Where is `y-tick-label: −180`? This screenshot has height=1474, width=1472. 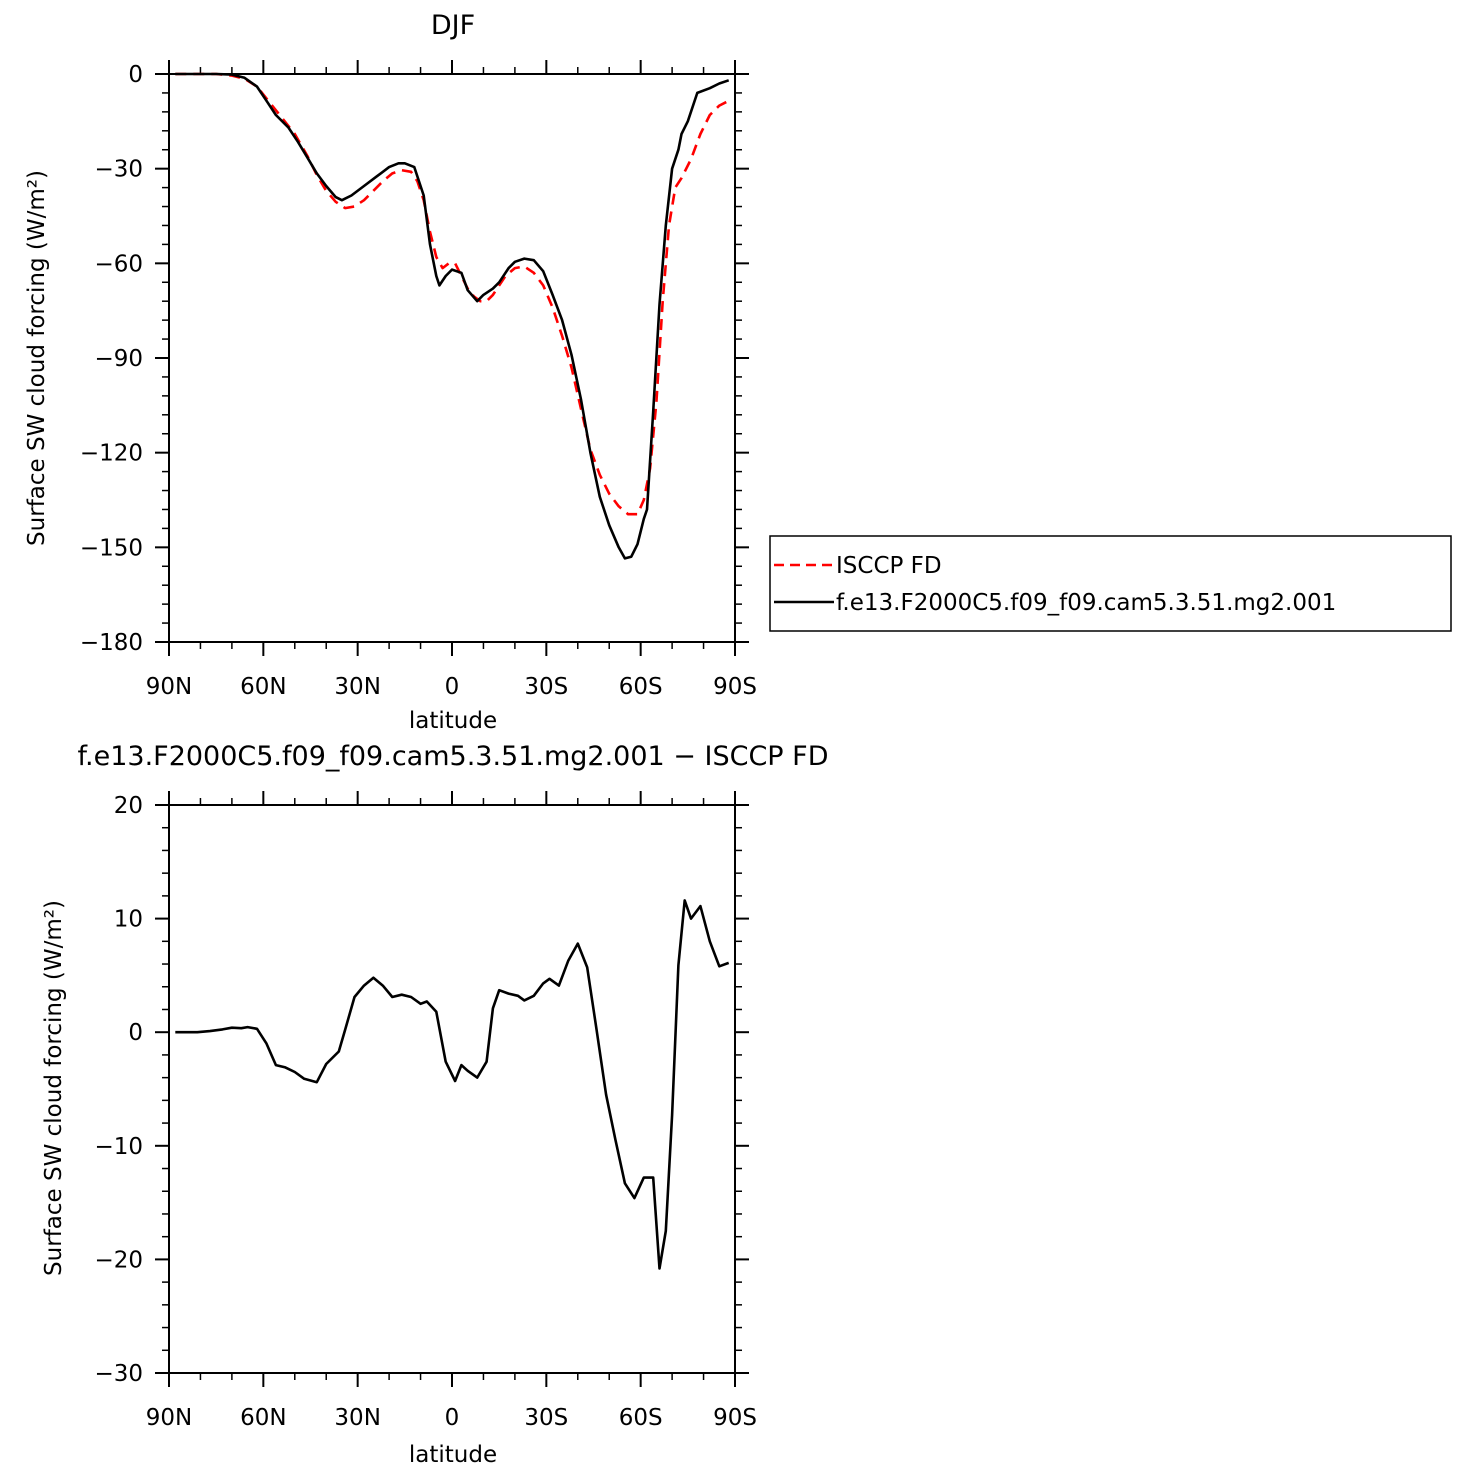
y-tick-label: −180 is located at coordinates (111, 643).